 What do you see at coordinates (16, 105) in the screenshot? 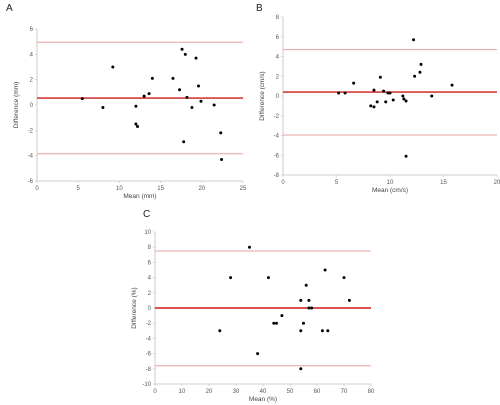
I see `y-axis-label: Difference (mm)` at bounding box center [16, 105].